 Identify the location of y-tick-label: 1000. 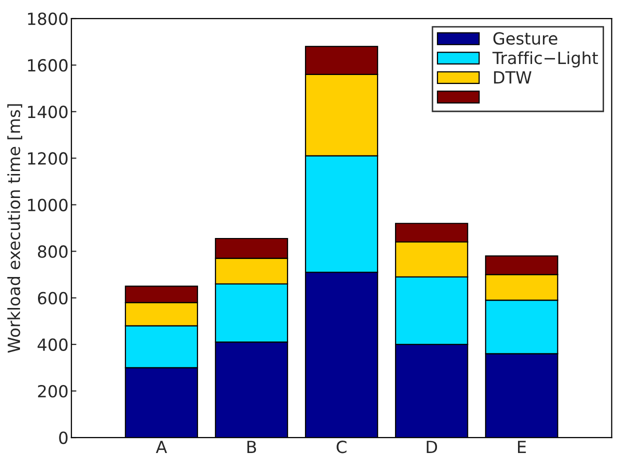
(48, 205).